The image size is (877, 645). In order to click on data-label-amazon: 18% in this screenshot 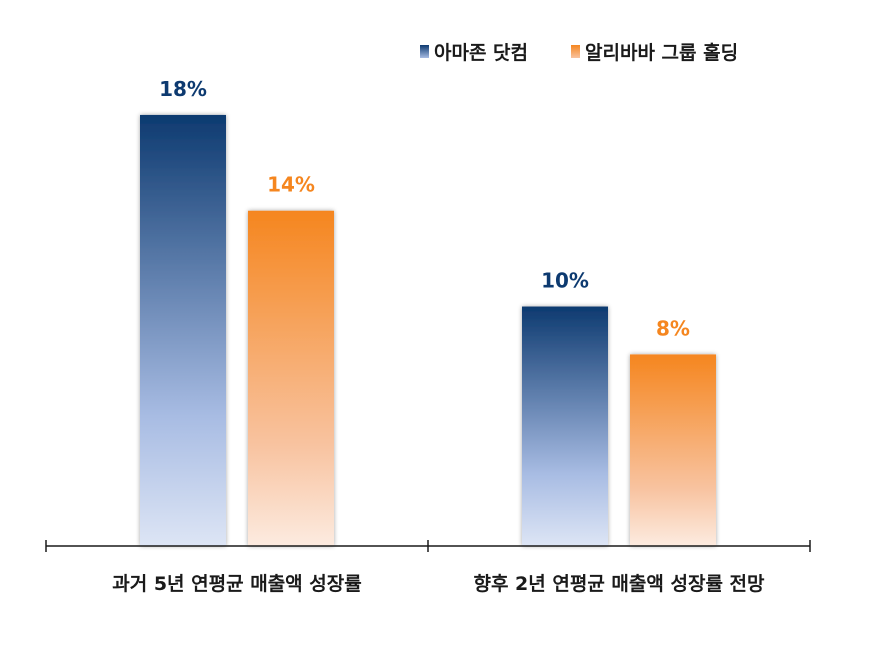, I will do `click(183, 89)`.